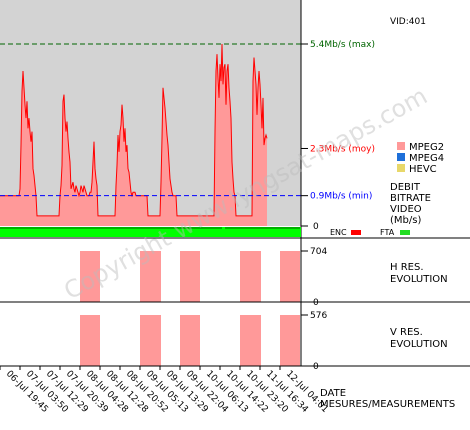  What do you see at coordinates (333, 393) in the screenshot?
I see `x-axis-title-line-1: DATE` at bounding box center [333, 393].